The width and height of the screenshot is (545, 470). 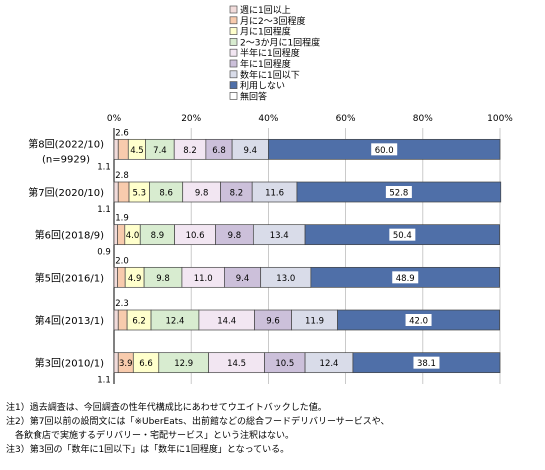 What do you see at coordinates (140, 194) in the screenshot?
I see `data-label: 5.3` at bounding box center [140, 194].